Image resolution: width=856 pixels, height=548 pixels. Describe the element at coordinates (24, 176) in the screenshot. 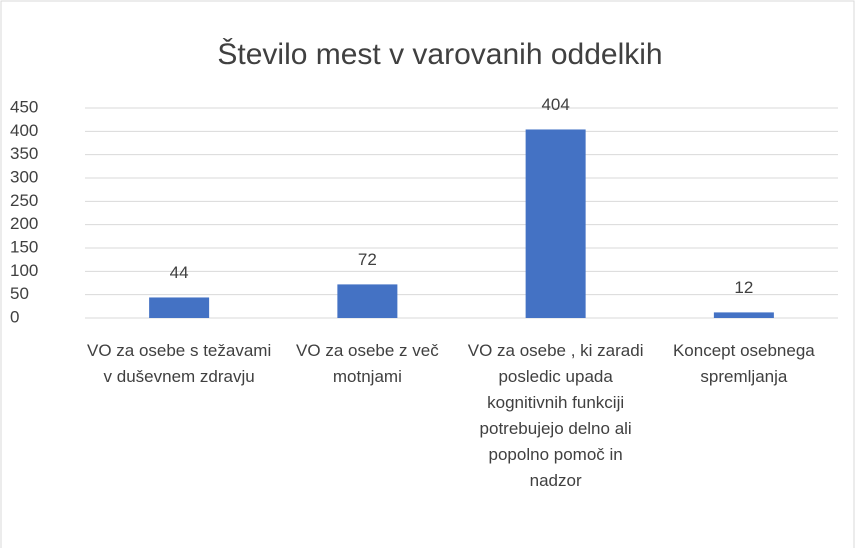

I see `y-tick-label: 300` at that location.